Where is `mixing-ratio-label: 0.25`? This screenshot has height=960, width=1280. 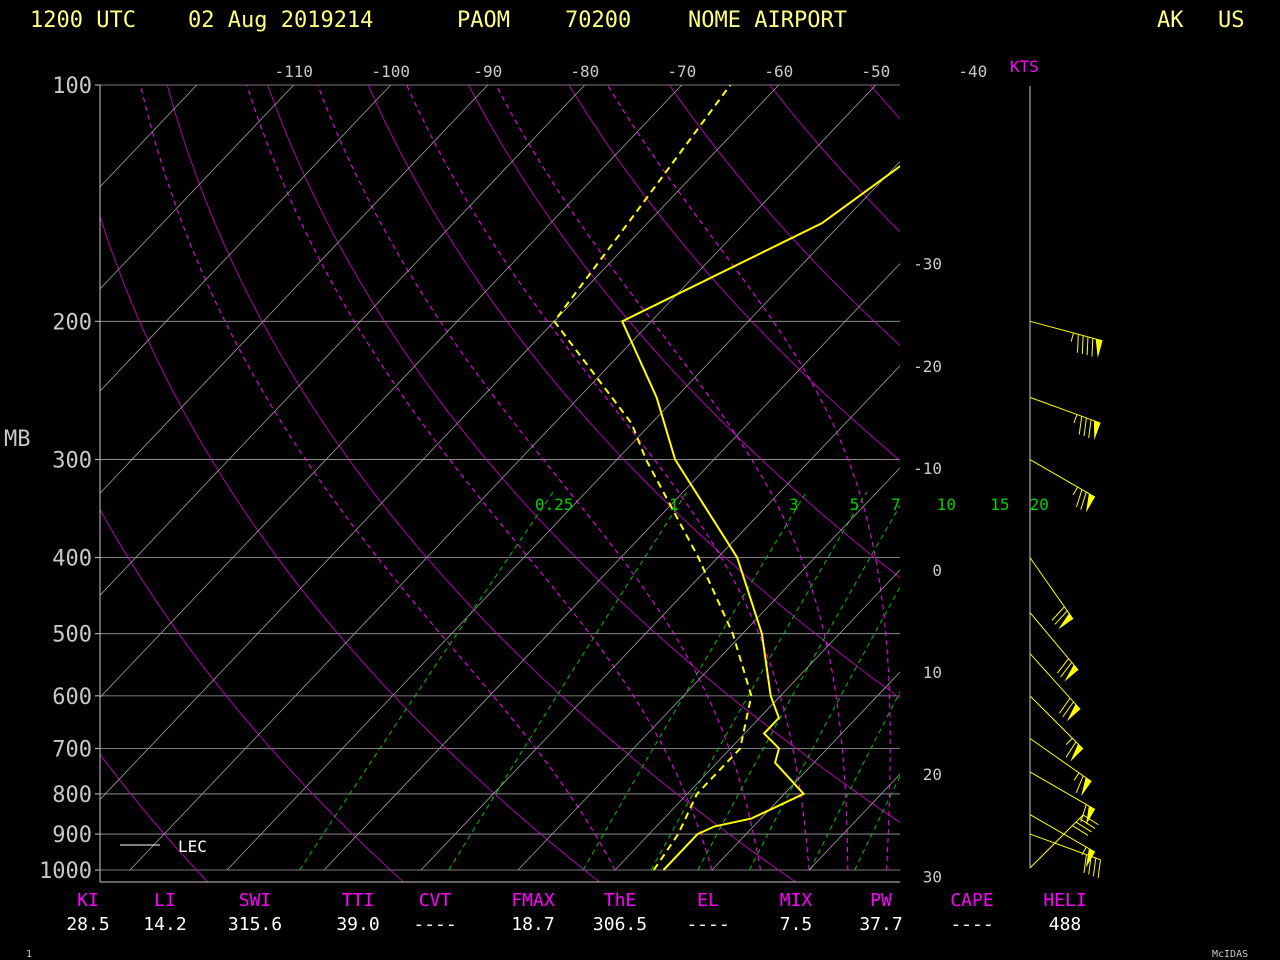
mixing-ratio-label: 0.25 is located at coordinates (554, 504).